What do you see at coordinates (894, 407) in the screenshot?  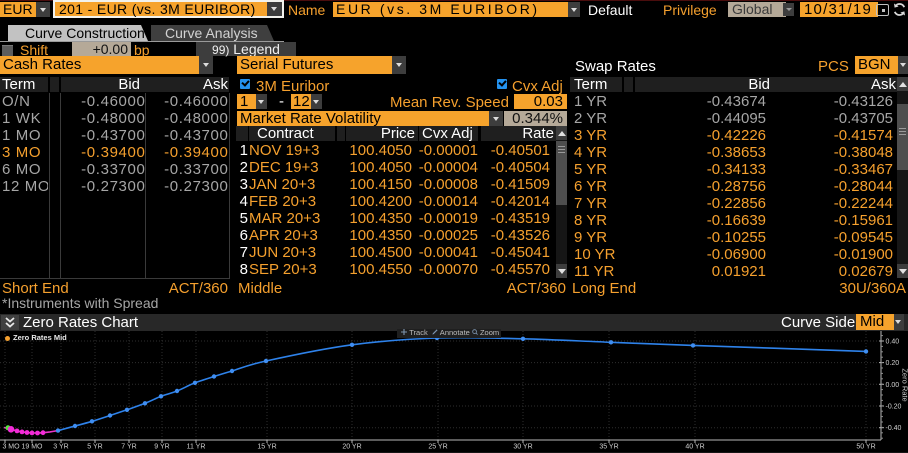 I see `svg-text: -0.20` at bounding box center [894, 407].